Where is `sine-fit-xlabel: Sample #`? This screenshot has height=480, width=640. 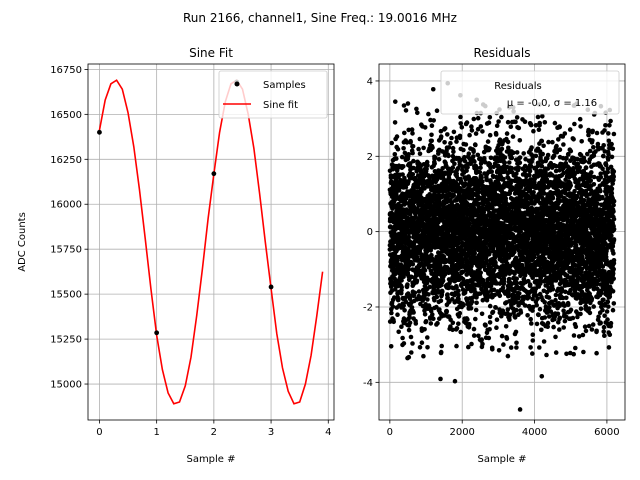
sine-fit-xlabel: Sample # is located at coordinates (210, 459).